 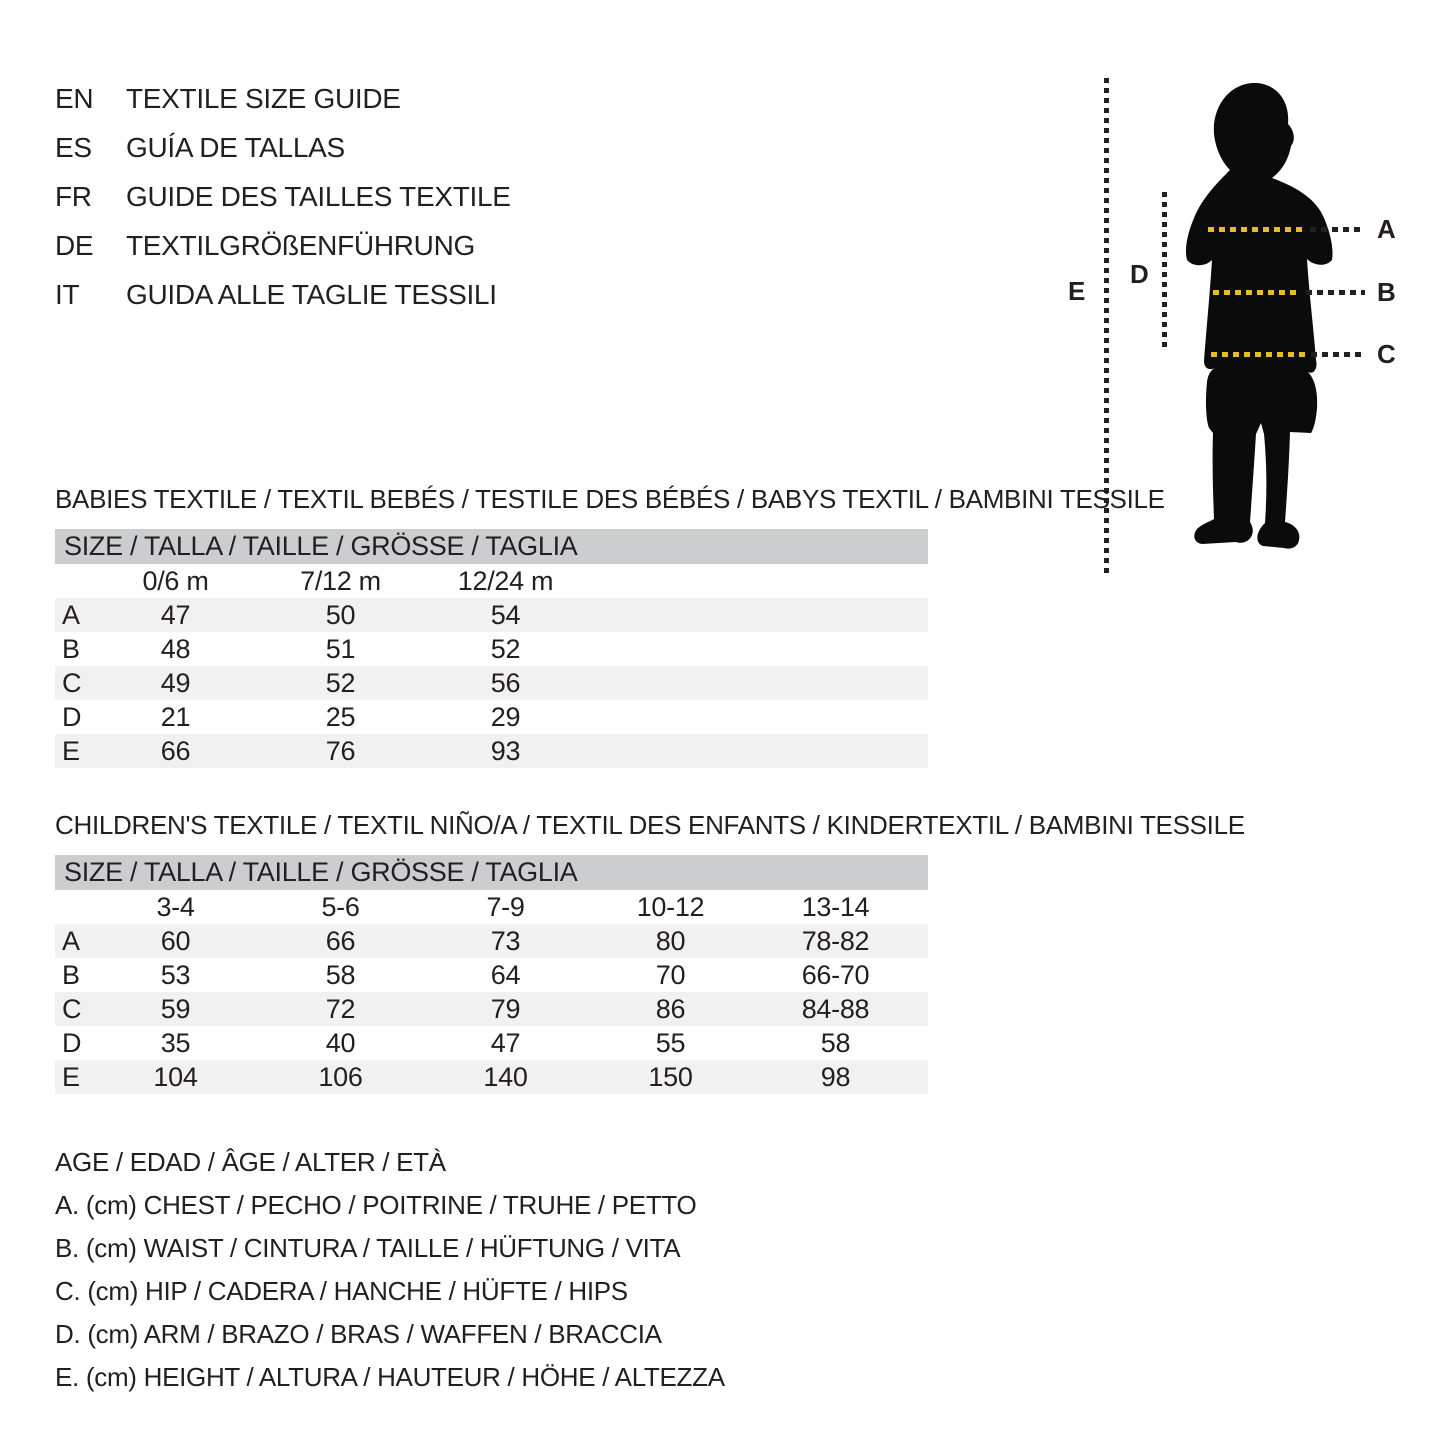 I want to click on table-cell: 64, so click(x=505, y=975).